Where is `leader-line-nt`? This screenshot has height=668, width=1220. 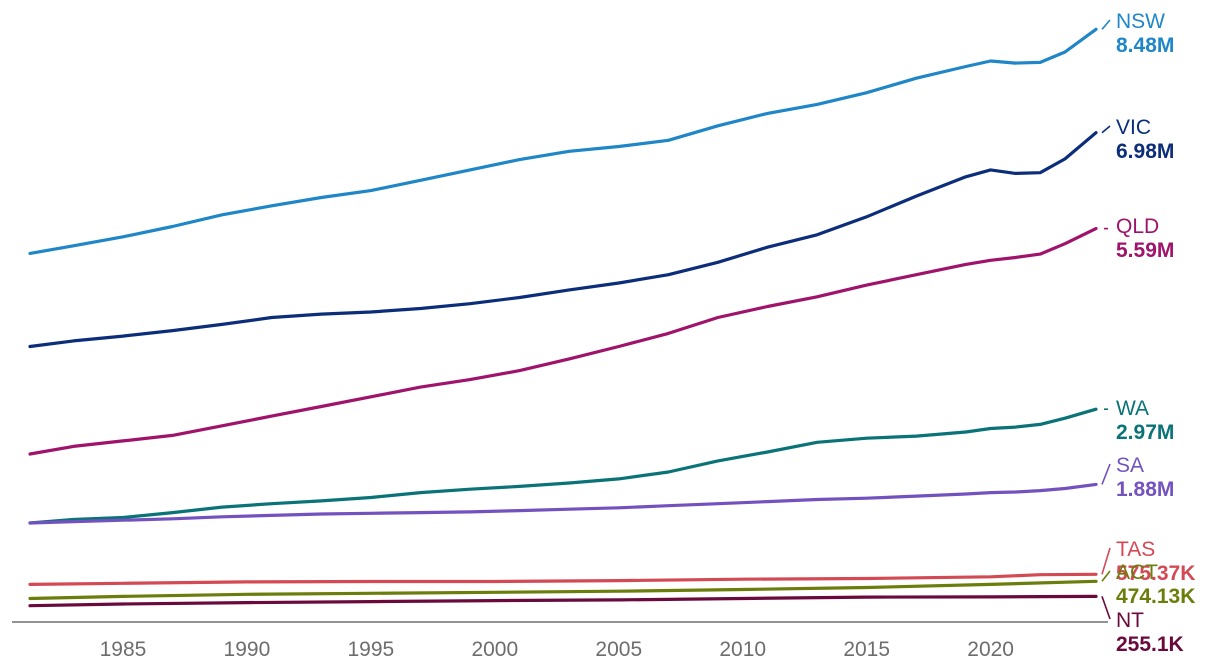 leader-line-nt is located at coordinates (1106, 608).